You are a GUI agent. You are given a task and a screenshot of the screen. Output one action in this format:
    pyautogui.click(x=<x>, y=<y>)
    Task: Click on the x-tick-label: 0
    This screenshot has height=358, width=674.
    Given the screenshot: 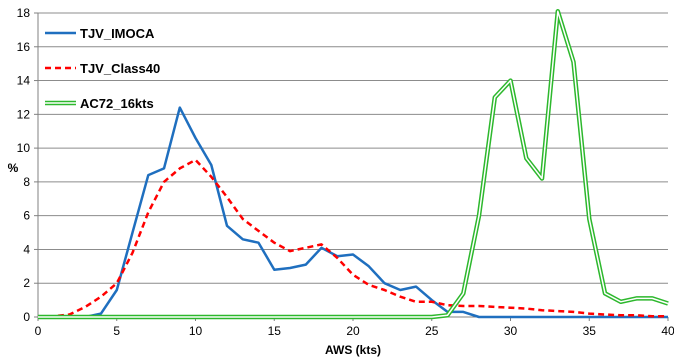 What is the action you would take?
    pyautogui.click(x=38, y=331)
    